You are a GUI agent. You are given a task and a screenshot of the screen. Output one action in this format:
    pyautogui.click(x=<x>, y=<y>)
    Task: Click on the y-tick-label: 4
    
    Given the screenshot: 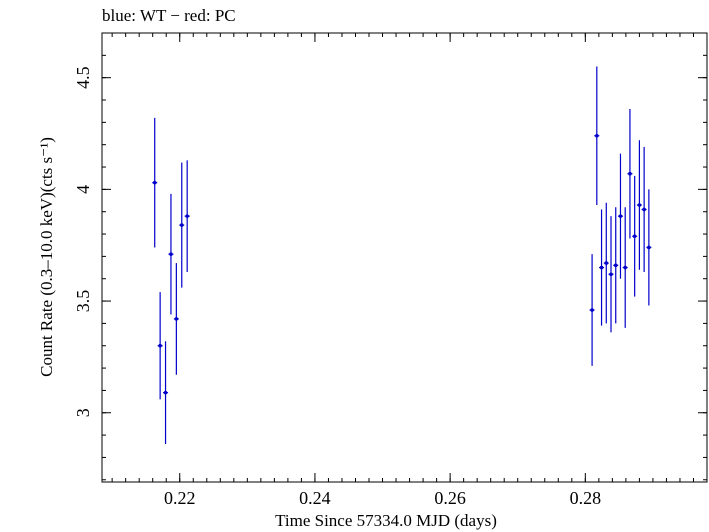 What is the action you would take?
    pyautogui.click(x=83, y=189)
    